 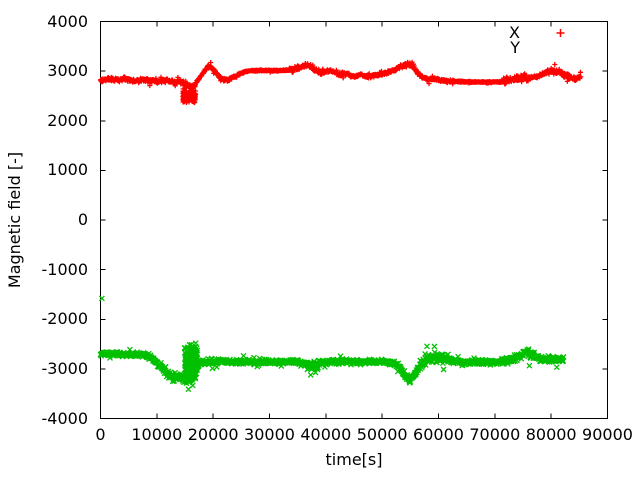 I want to click on y-tick-label-3000: 3000, so click(x=67, y=71).